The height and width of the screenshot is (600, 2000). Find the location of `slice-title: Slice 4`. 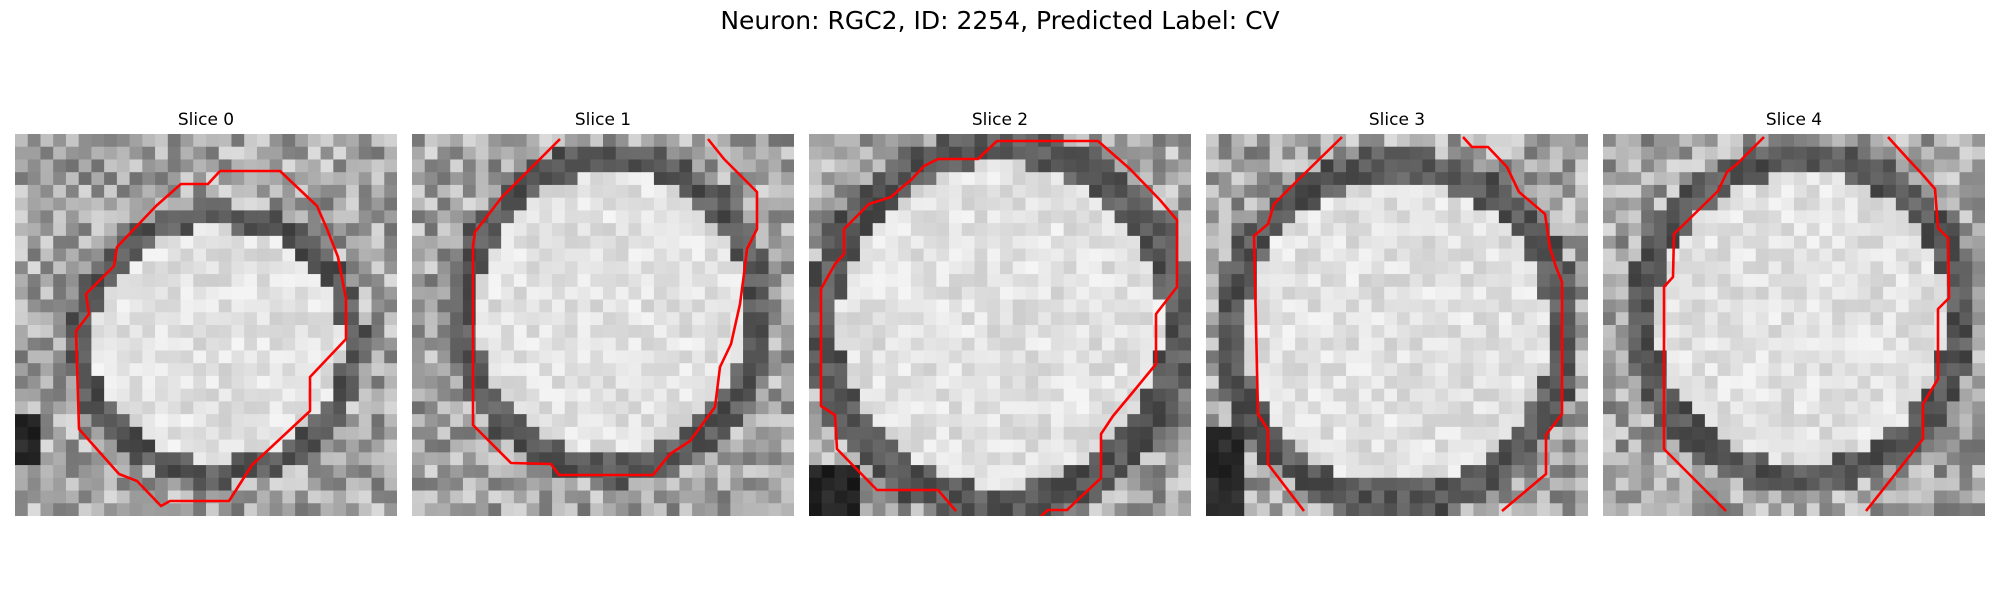

slice-title: Slice 4 is located at coordinates (1794, 120).